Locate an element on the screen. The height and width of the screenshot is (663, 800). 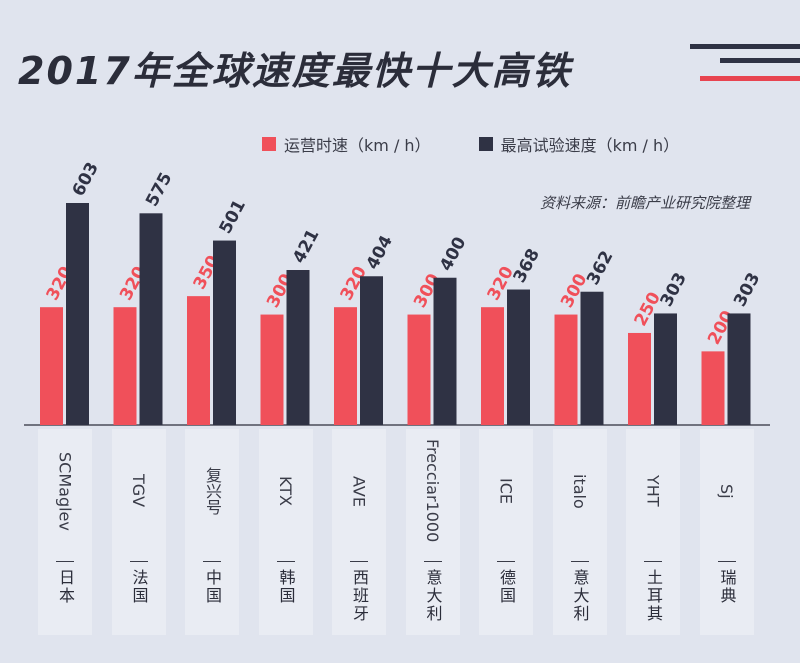
legend-swatch-operating is located at coordinates (269, 144).